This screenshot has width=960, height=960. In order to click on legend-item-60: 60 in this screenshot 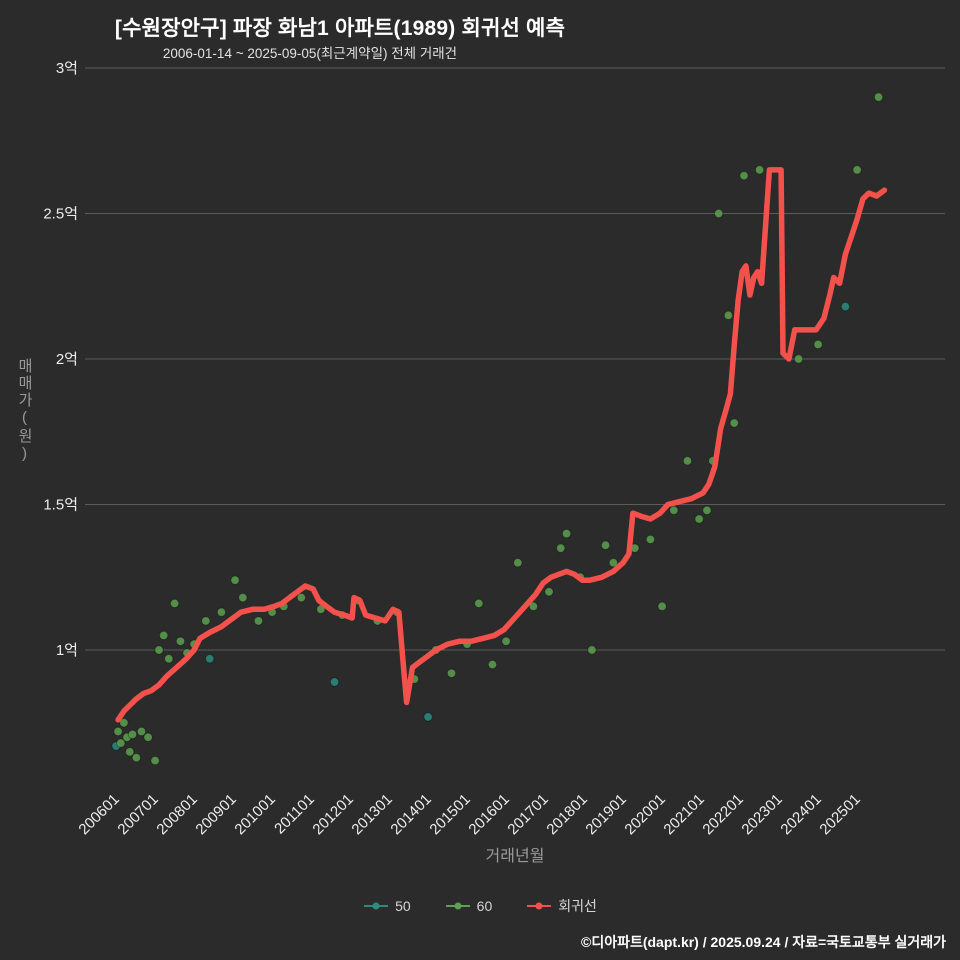, I will do `click(469, 906)`.